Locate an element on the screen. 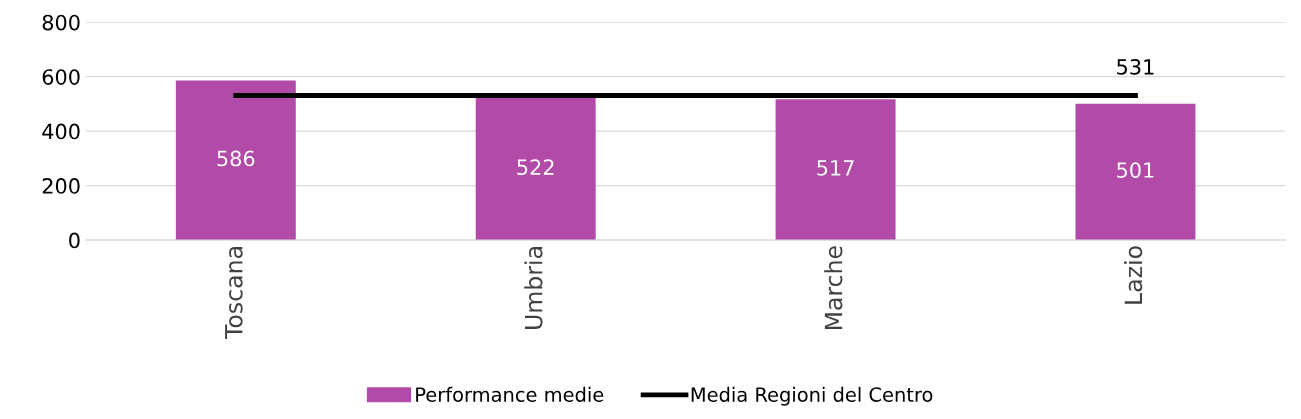 This screenshot has width=1301, height=419. data-label: 522 is located at coordinates (535, 167).